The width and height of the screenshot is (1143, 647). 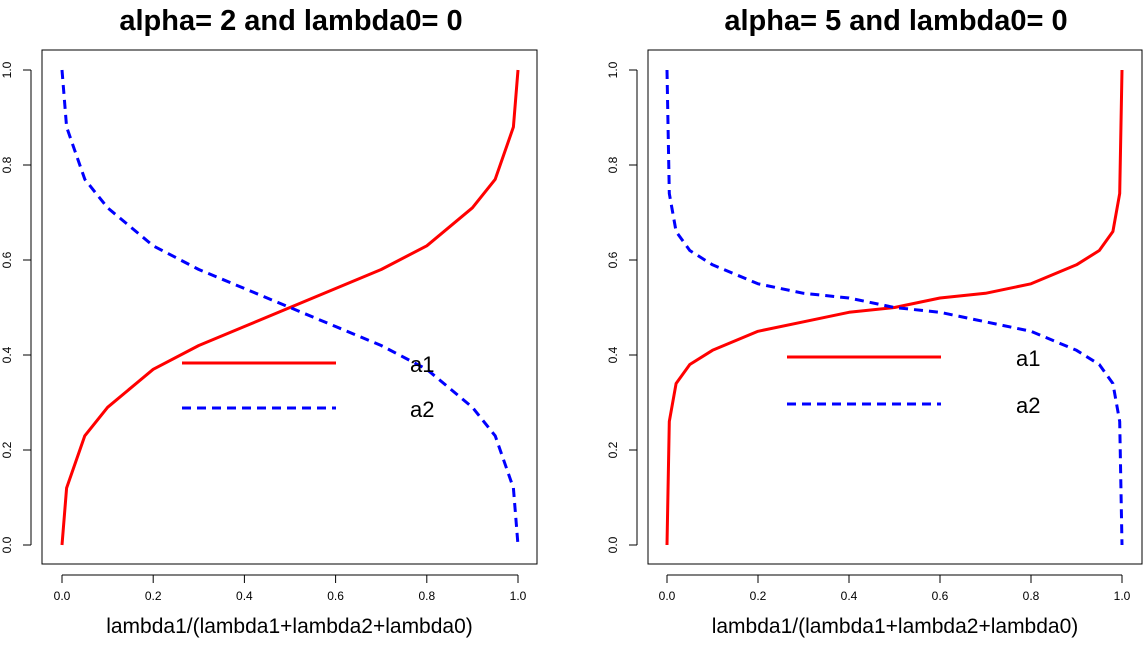 What do you see at coordinates (895, 21) in the screenshot?
I see `chart-title: alpha= 5 and lambda0= 0` at bounding box center [895, 21].